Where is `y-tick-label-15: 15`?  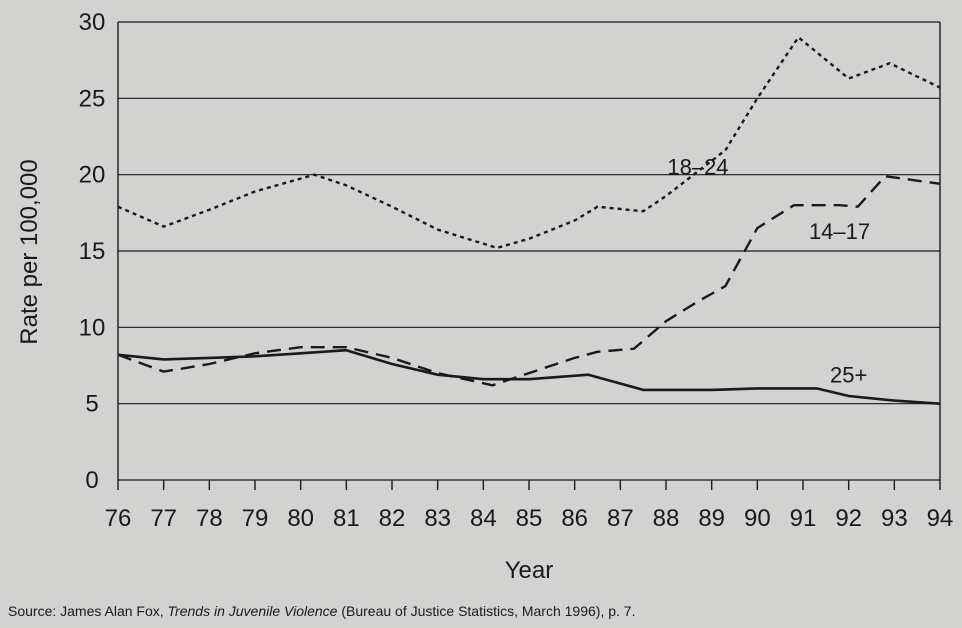 y-tick-label-15: 15 is located at coordinates (92, 251).